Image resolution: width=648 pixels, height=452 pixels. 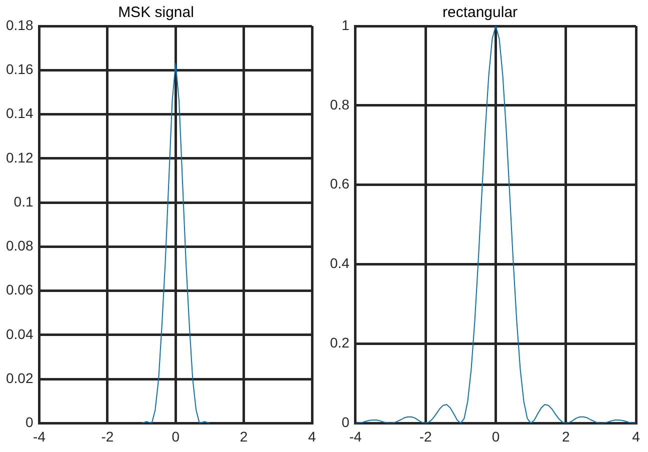 What do you see at coordinates (20, 68) in the screenshot?
I see `y-tick-label: 0.16` at bounding box center [20, 68].